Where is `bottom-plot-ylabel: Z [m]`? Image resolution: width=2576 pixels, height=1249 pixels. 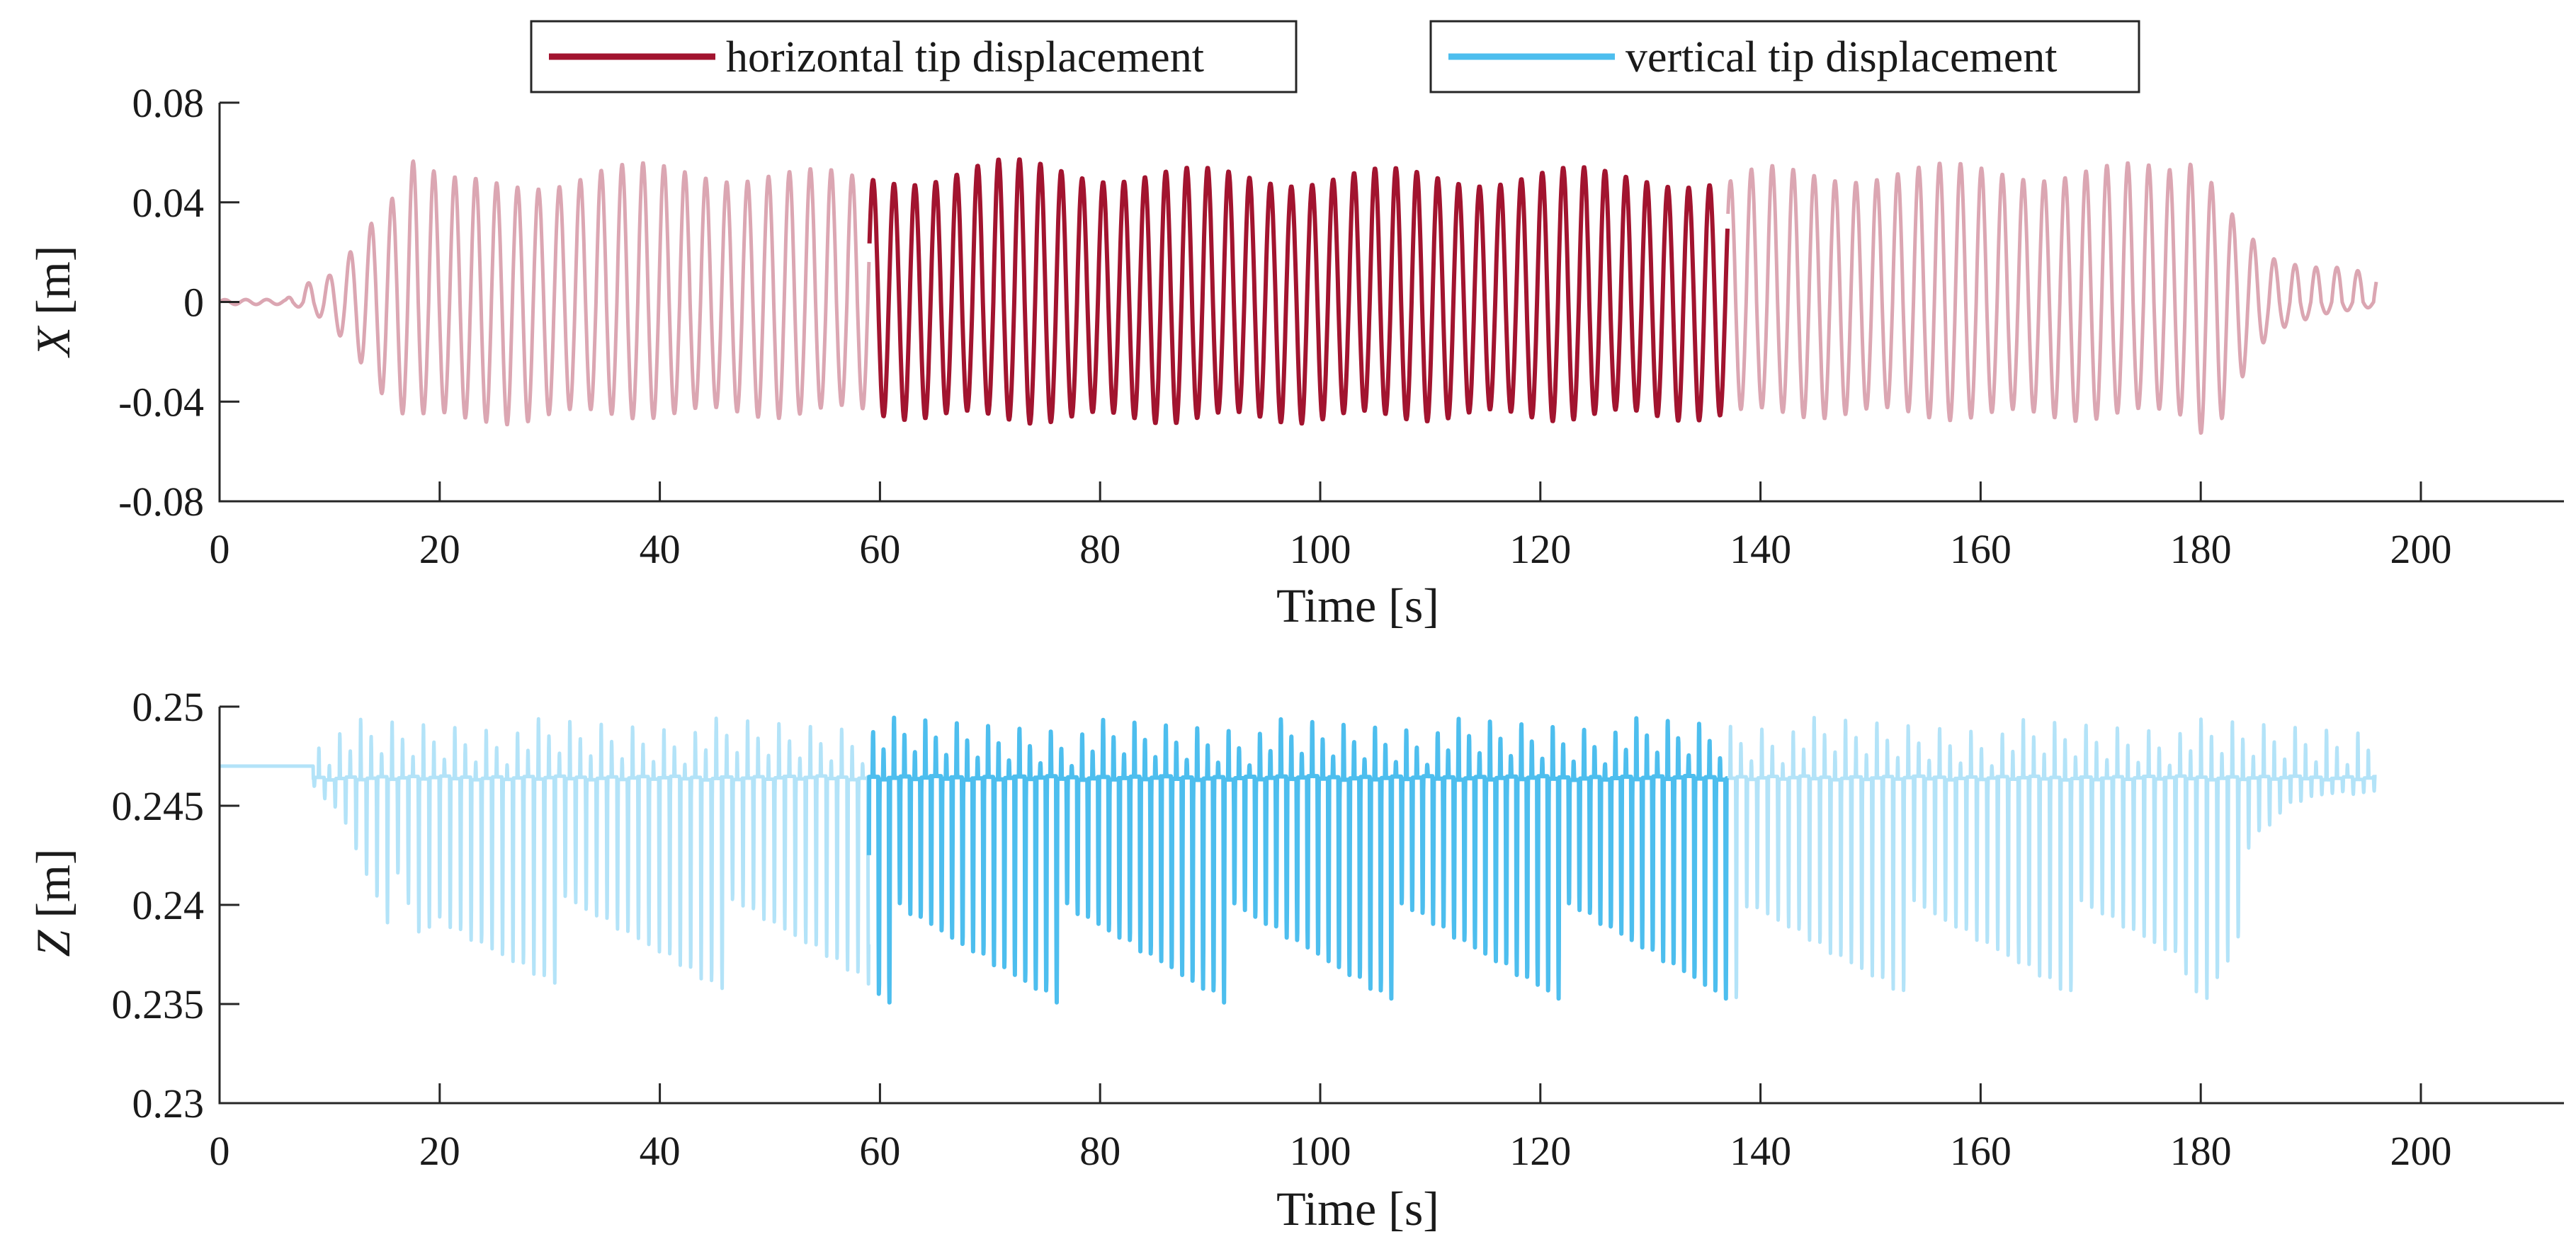
bottom-plot-ylabel: Z [m] is located at coordinates (53, 902).